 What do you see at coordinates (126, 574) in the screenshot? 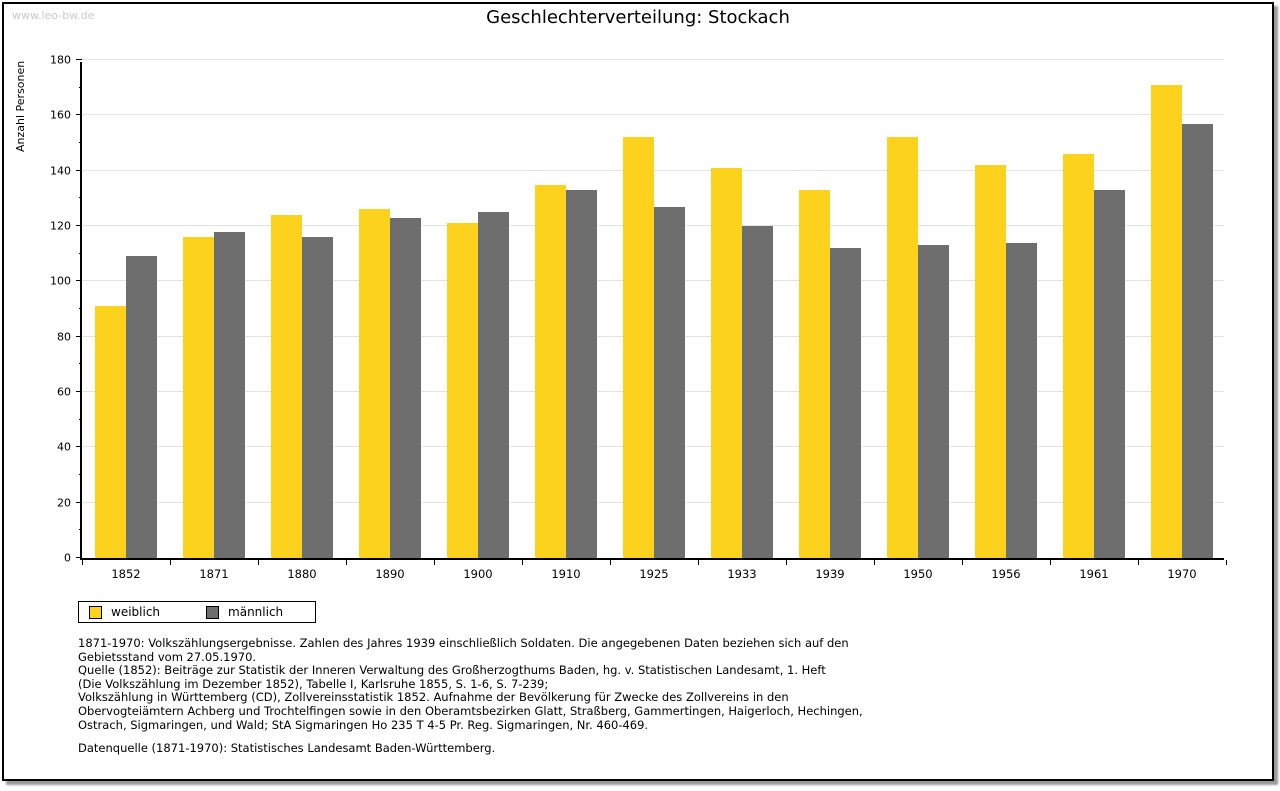
I see `x-axis-label: 1852` at bounding box center [126, 574].